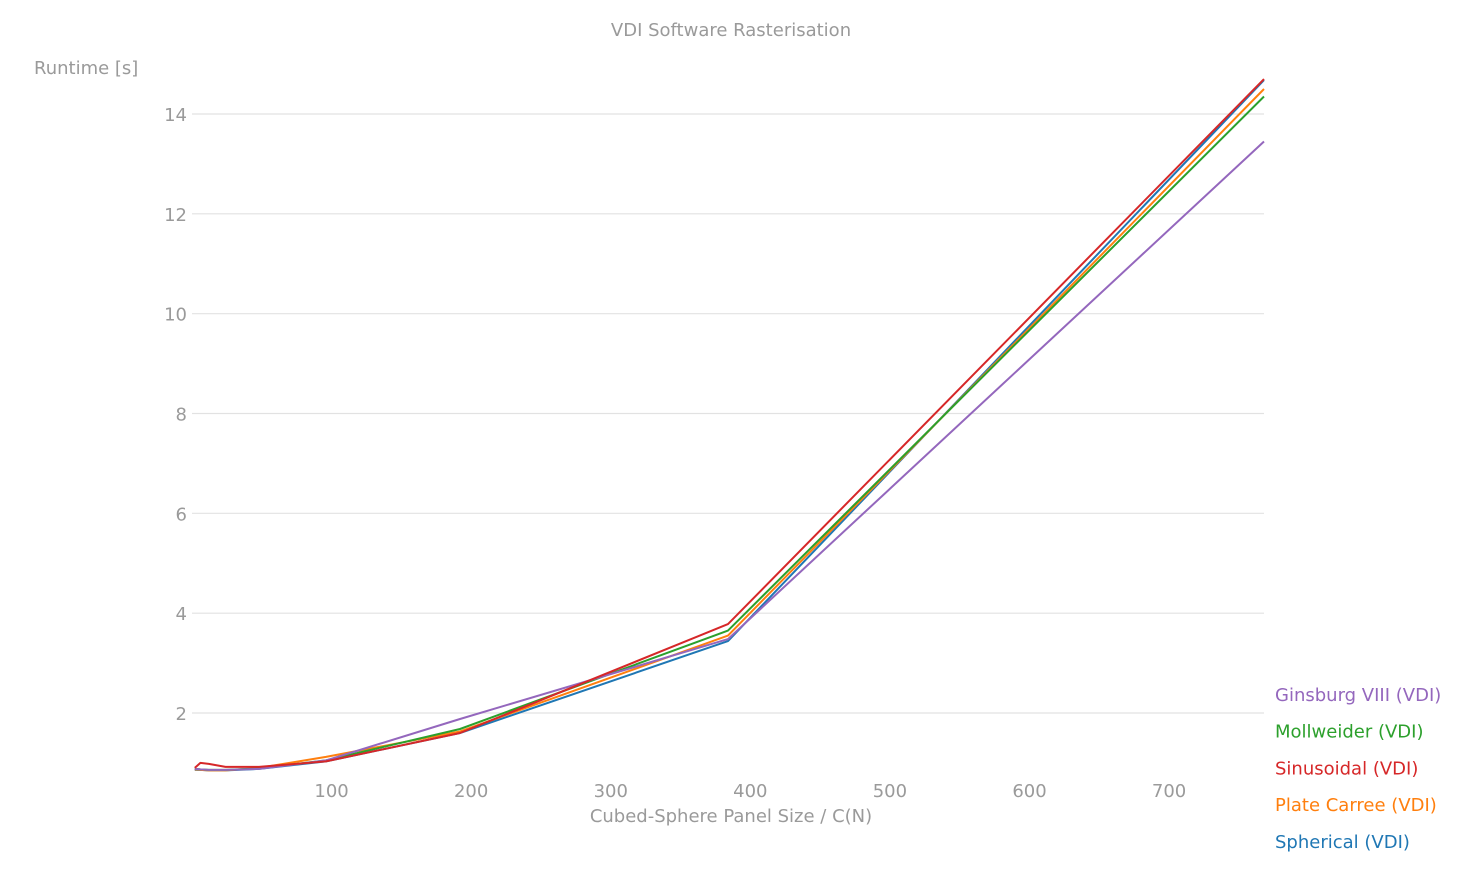 Image resolution: width=1476 pixels, height=876 pixels. I want to click on x-tick-label: 500, so click(890, 791).